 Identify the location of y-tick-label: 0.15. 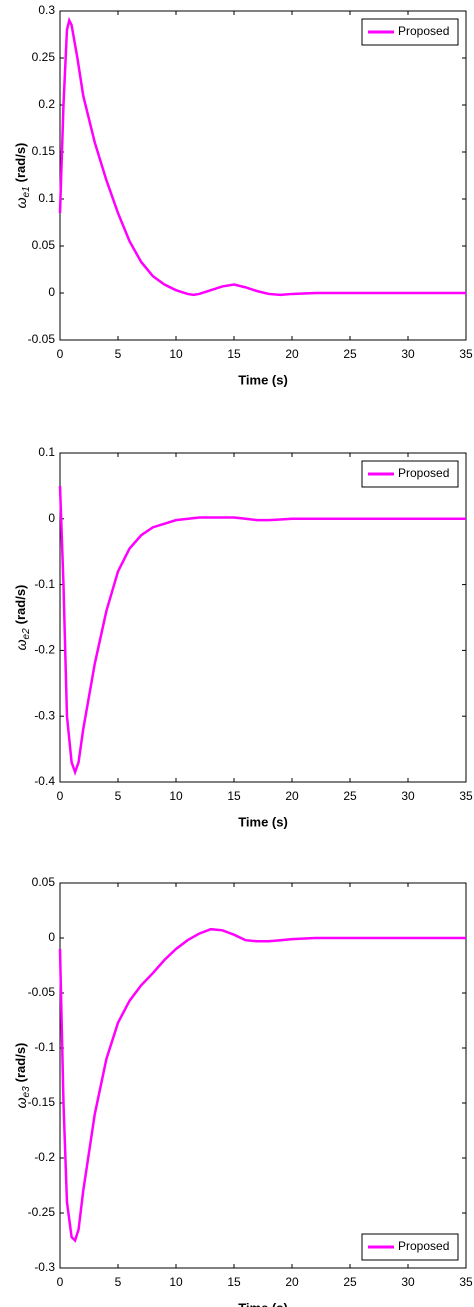
(44, 151).